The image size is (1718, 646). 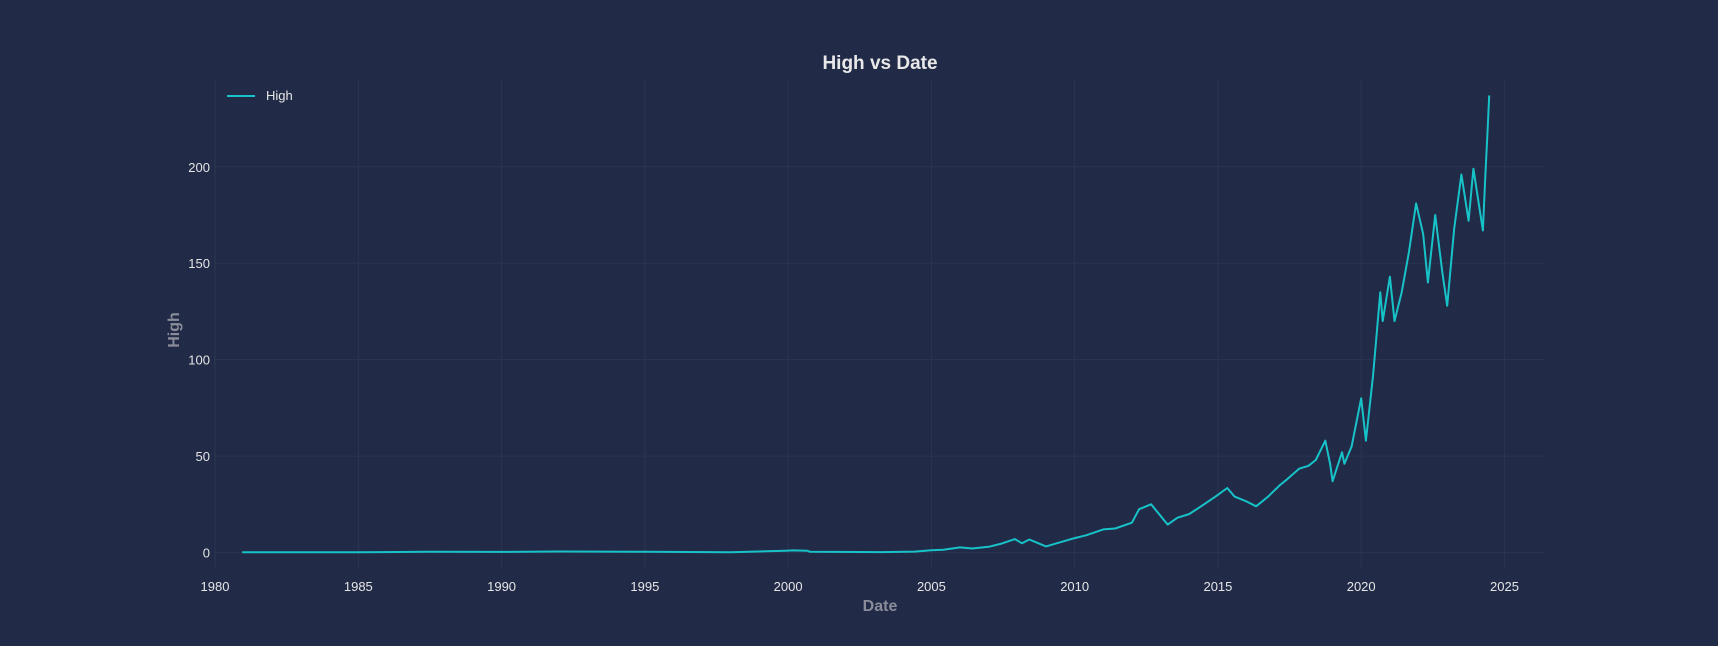 What do you see at coordinates (203, 456) in the screenshot?
I see `y-tick-label: 50` at bounding box center [203, 456].